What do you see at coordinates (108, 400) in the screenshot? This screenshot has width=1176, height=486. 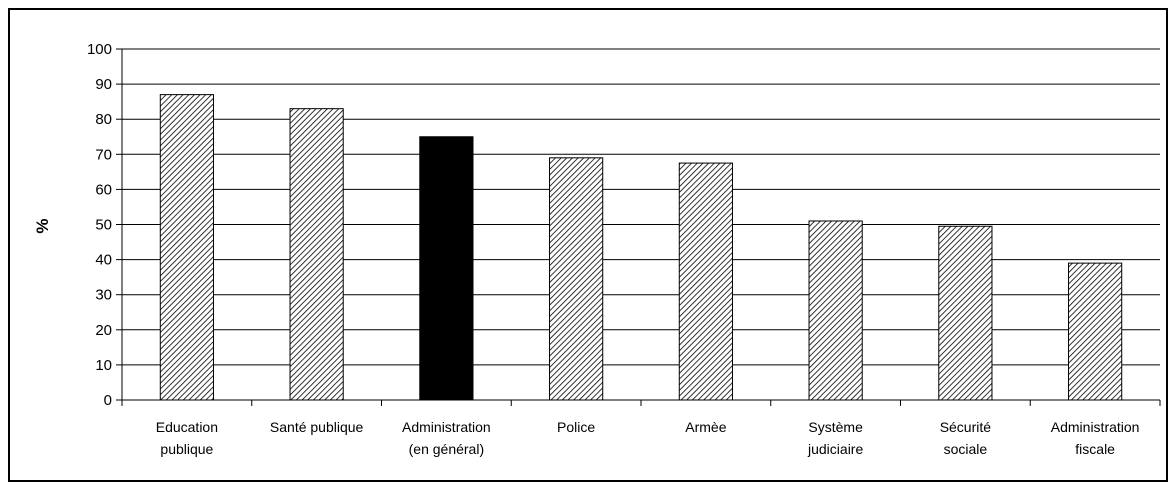 I see `y-tick-label: 0` at bounding box center [108, 400].